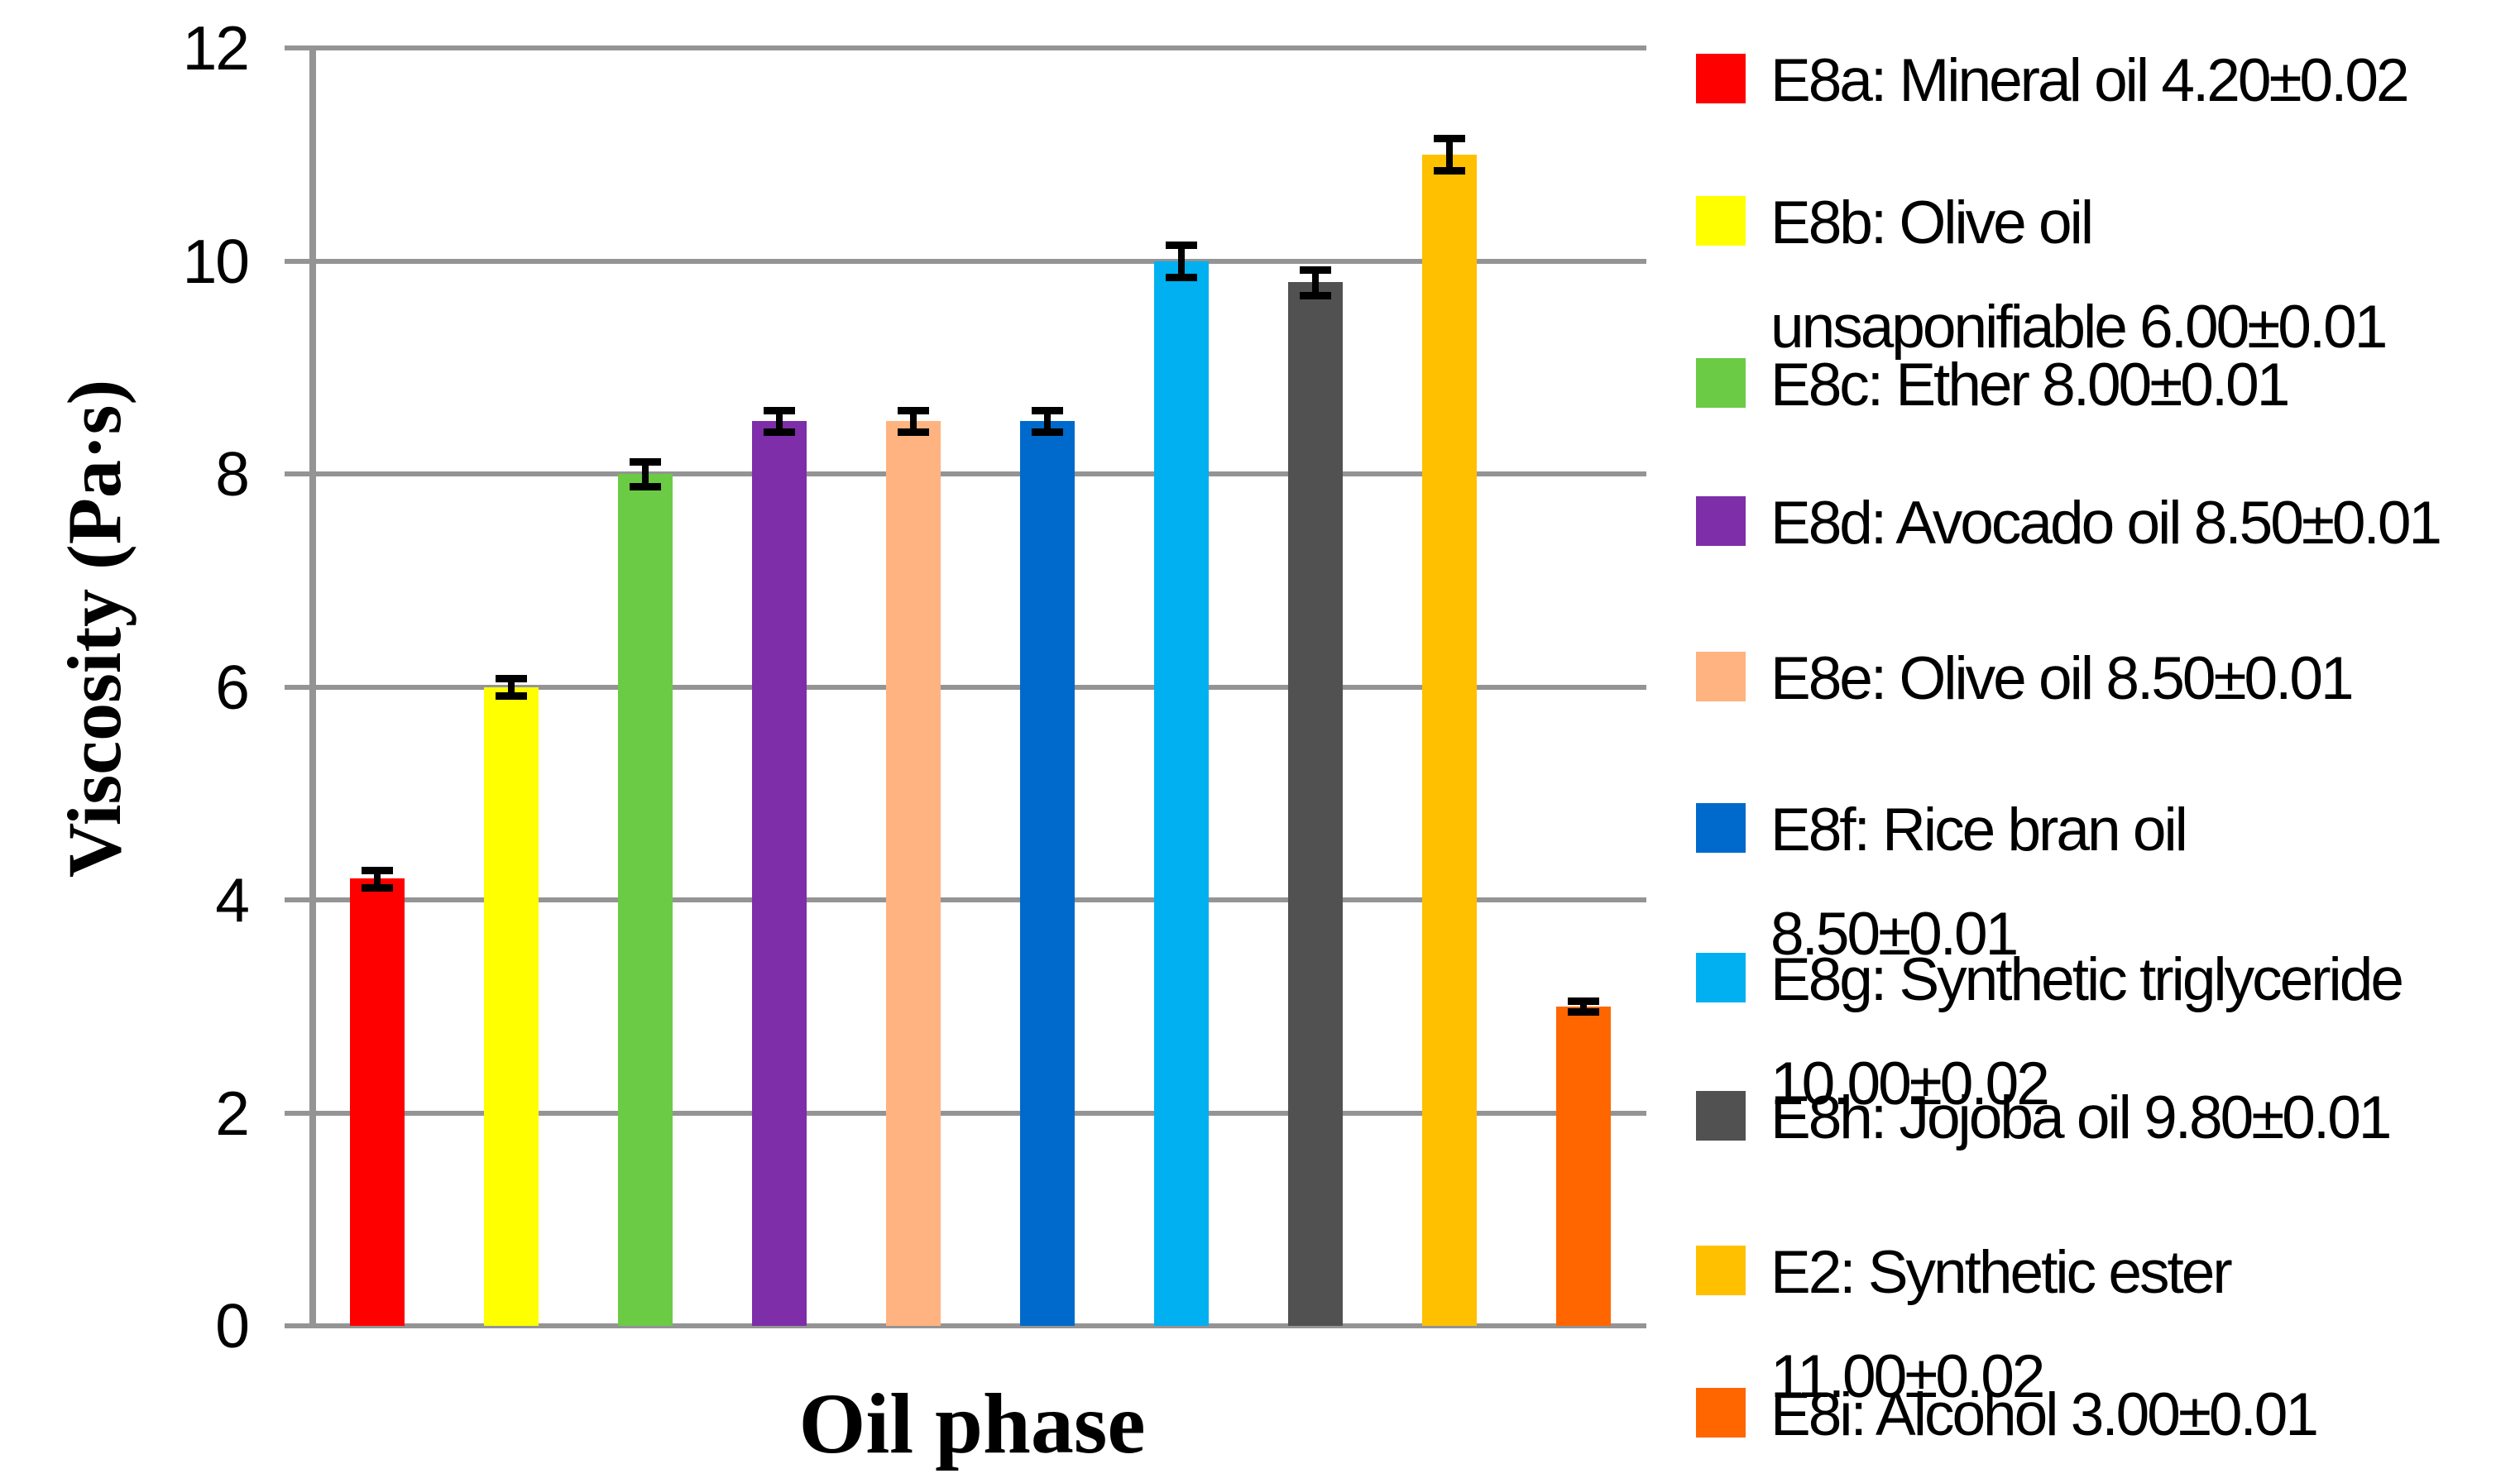  Describe the element at coordinates (913, 873) in the screenshot. I see `bar-E8e` at that location.